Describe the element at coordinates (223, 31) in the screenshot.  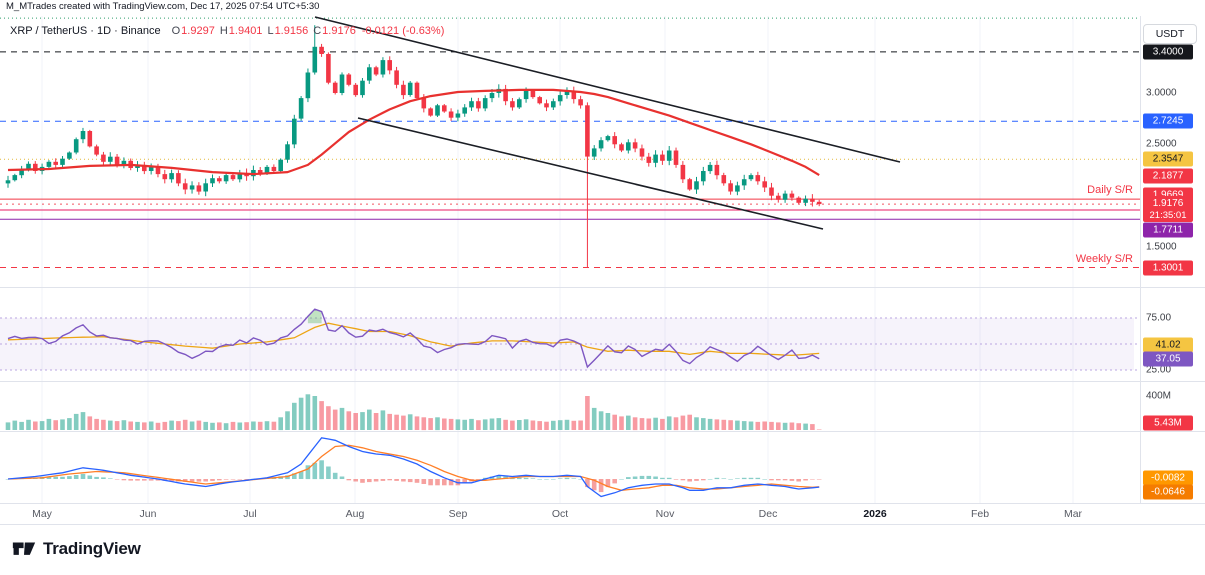
I see `ohlc-key: H` at that location.